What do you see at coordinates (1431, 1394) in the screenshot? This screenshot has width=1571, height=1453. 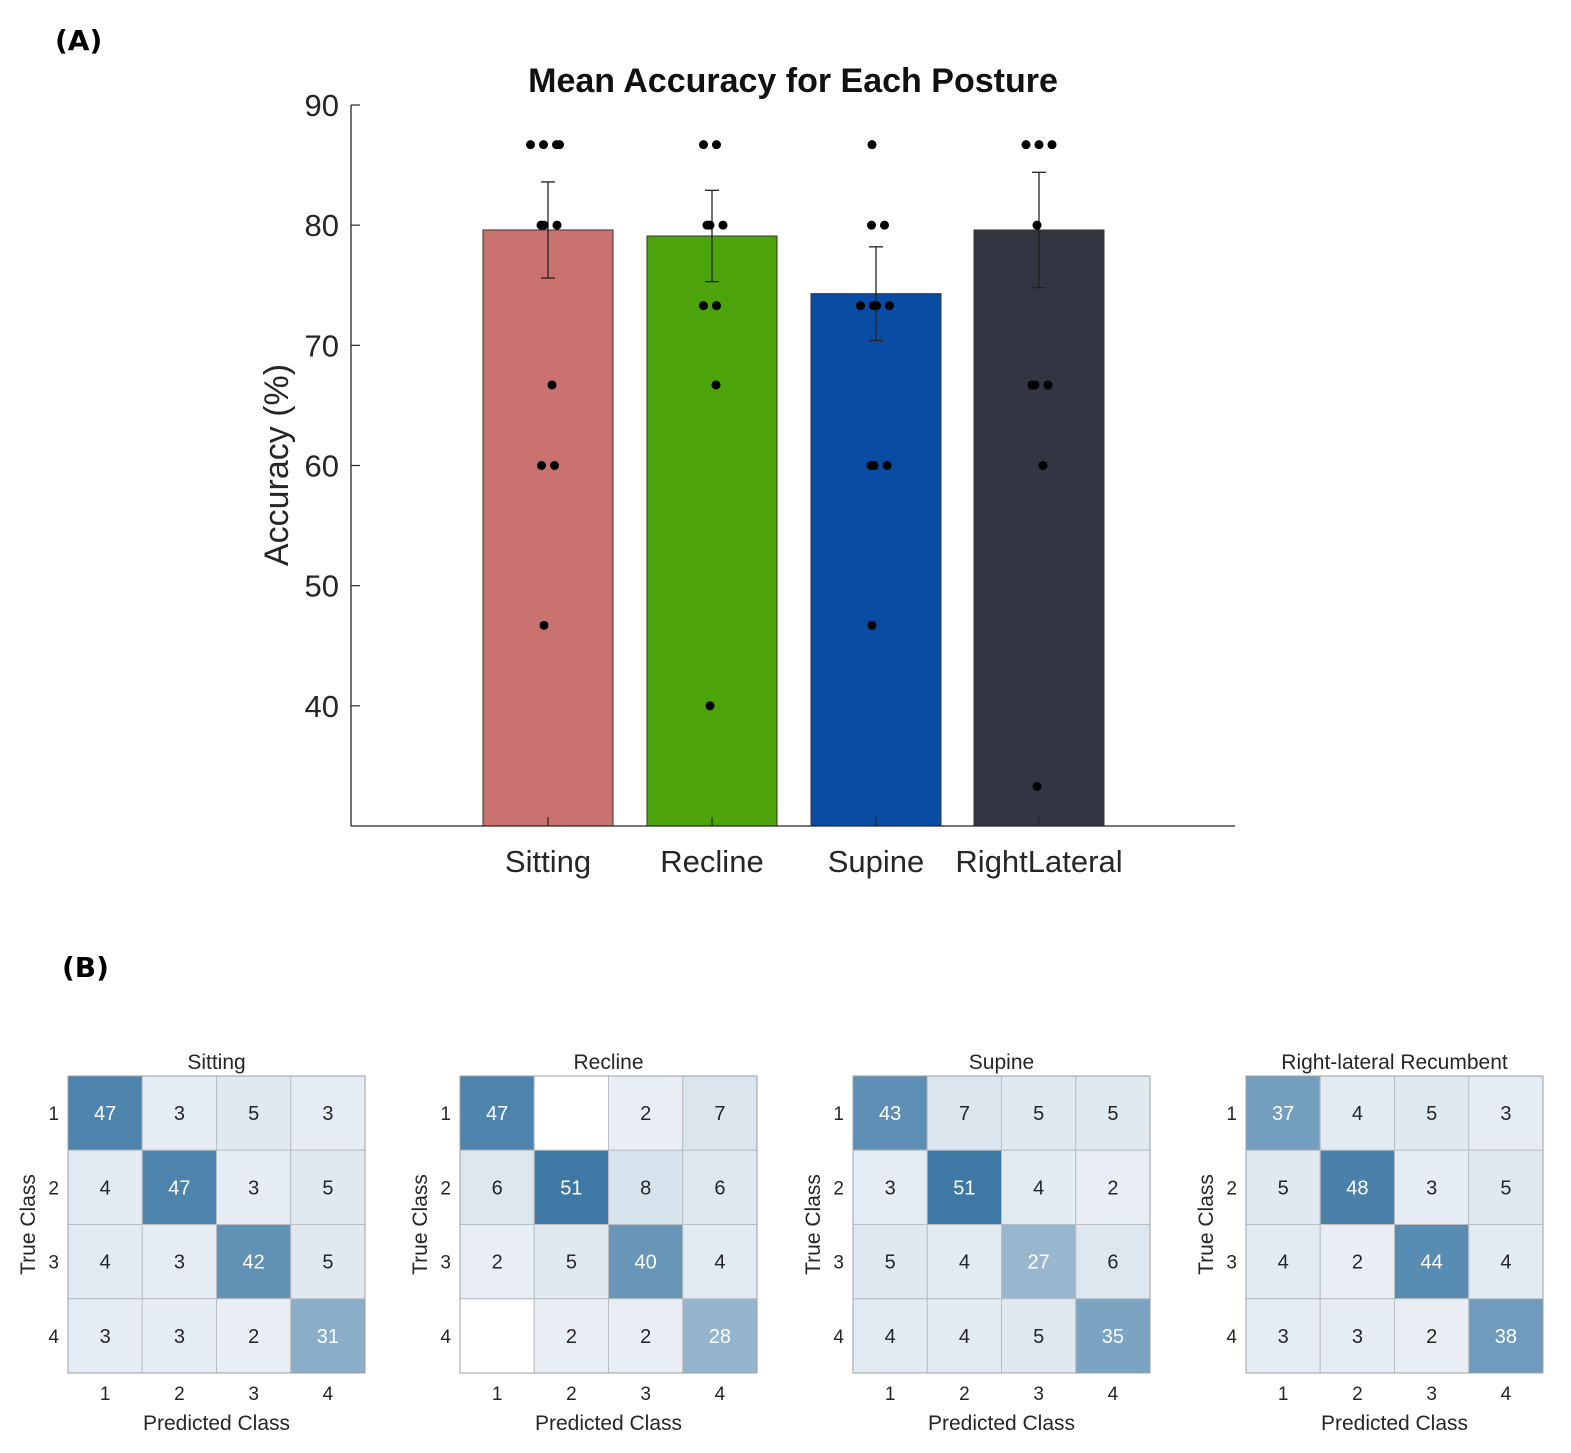 I see `cm-col-label: 3` at bounding box center [1431, 1394].